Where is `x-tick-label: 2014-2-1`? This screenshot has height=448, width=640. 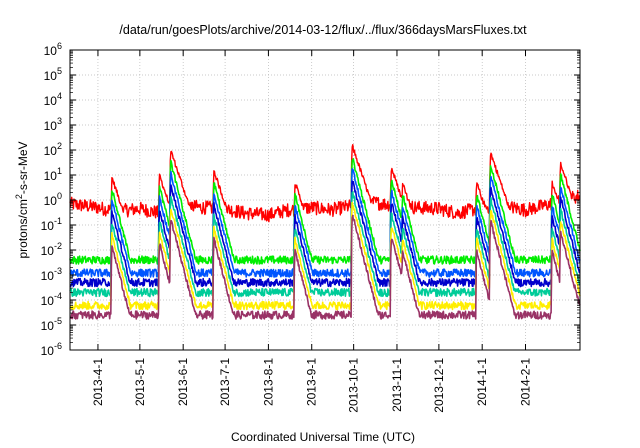
x-tick-label: 2014-2-1 is located at coordinates (526, 382).